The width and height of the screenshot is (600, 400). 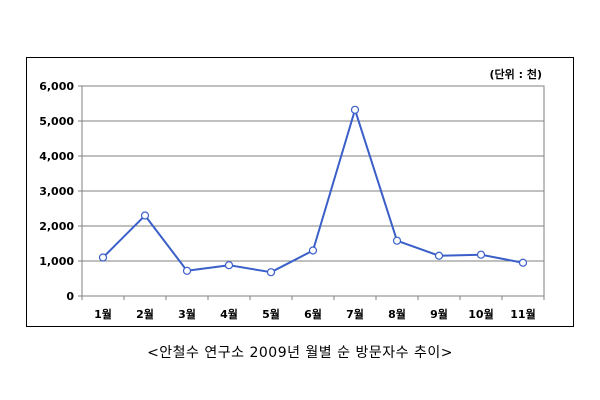 What do you see at coordinates (397, 314) in the screenshot?
I see `x-tick-label: 8월` at bounding box center [397, 314].